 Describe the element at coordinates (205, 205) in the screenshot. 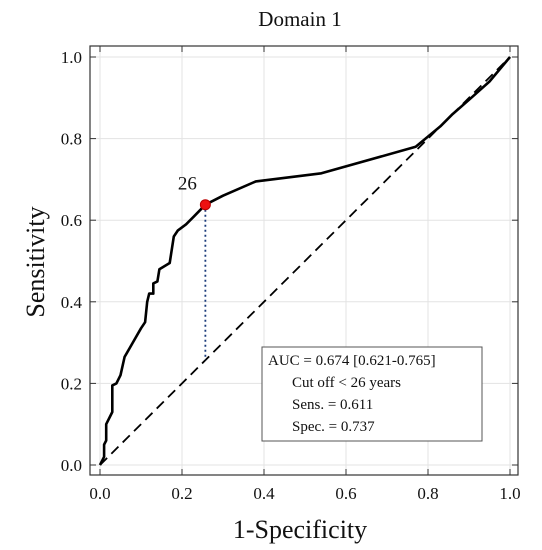

I see `cutoff-point` at that location.